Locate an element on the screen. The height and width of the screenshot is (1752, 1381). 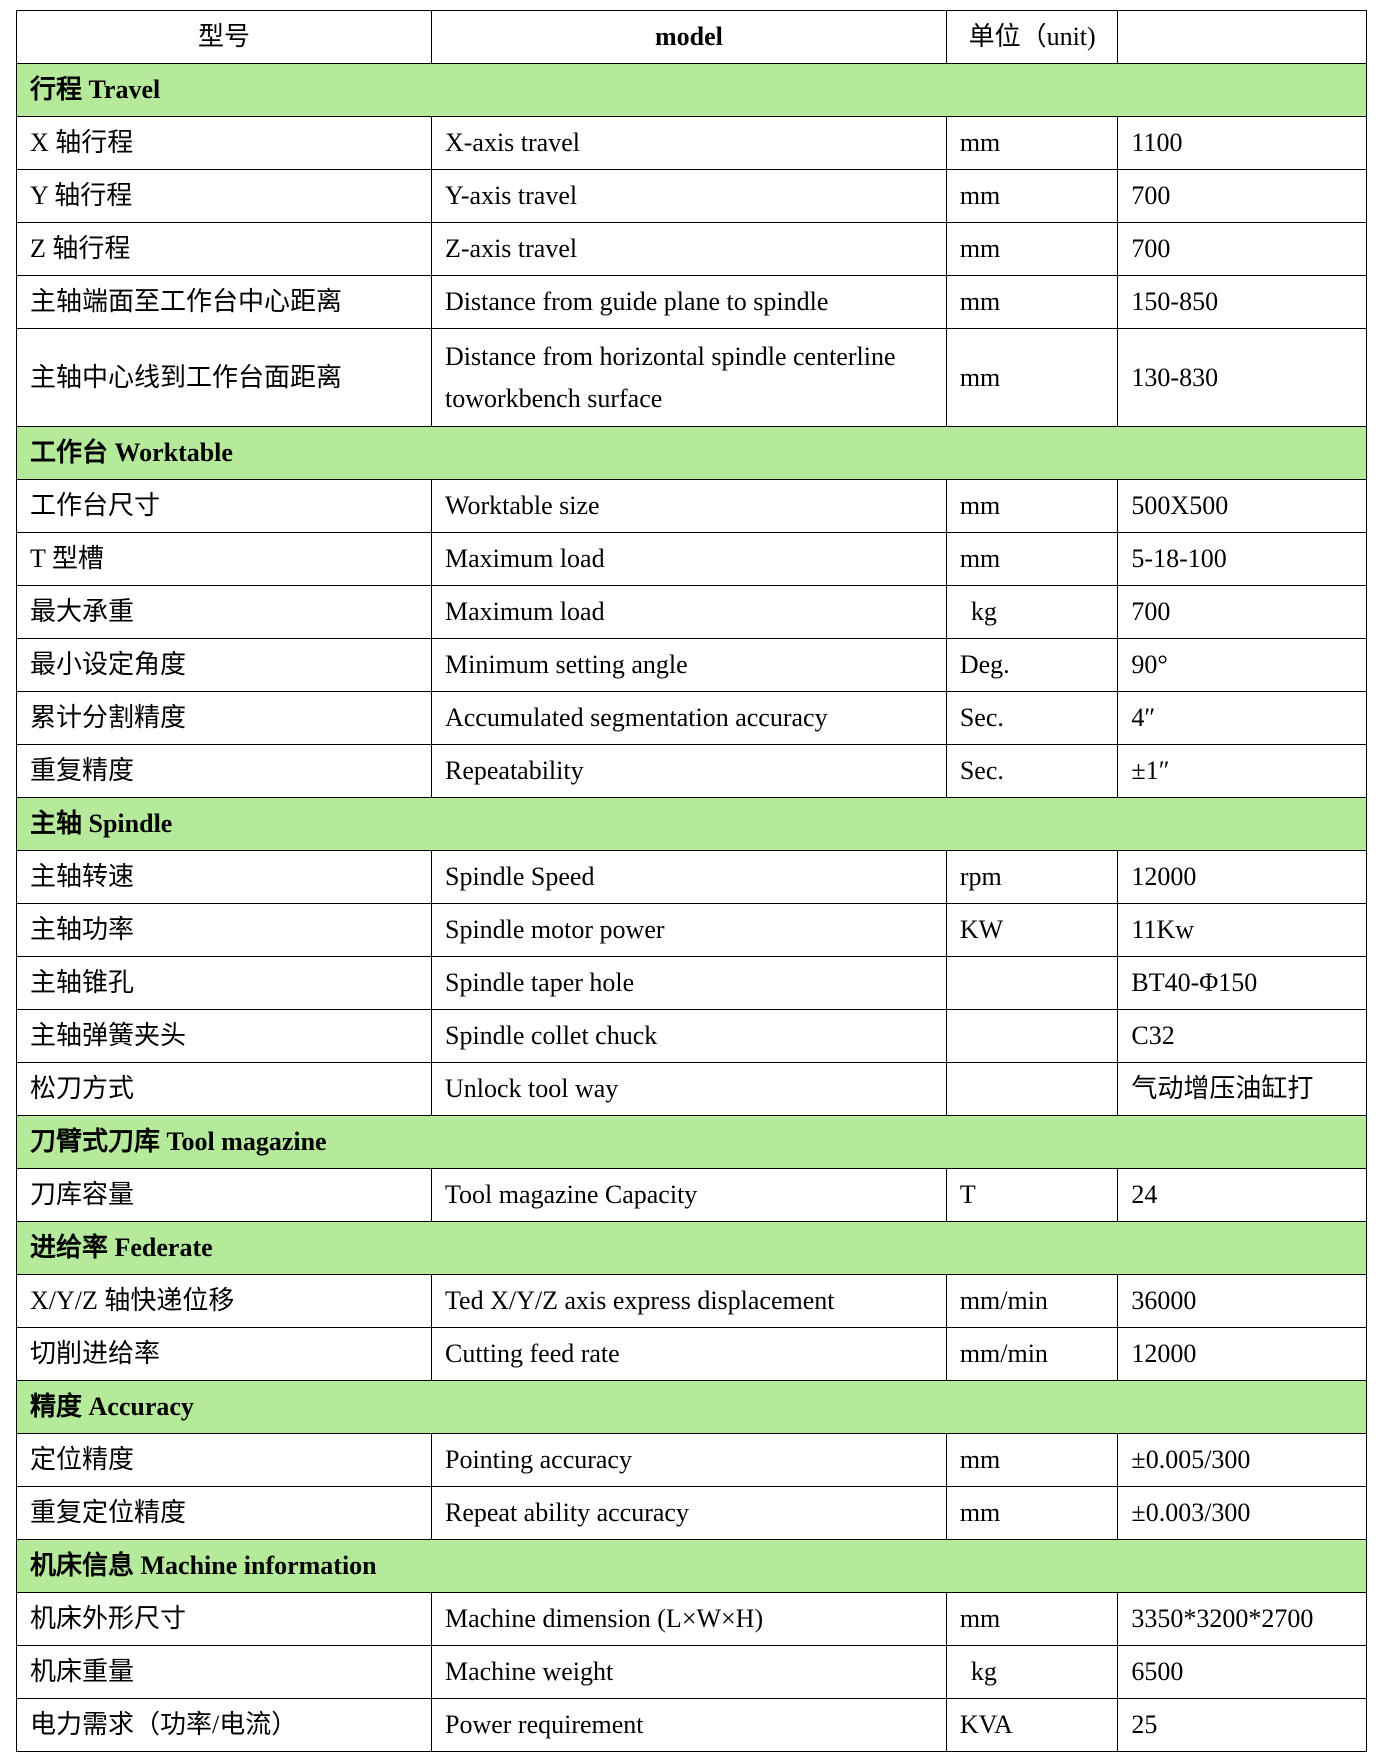
cell-value: 11Kw is located at coordinates (1242, 930).